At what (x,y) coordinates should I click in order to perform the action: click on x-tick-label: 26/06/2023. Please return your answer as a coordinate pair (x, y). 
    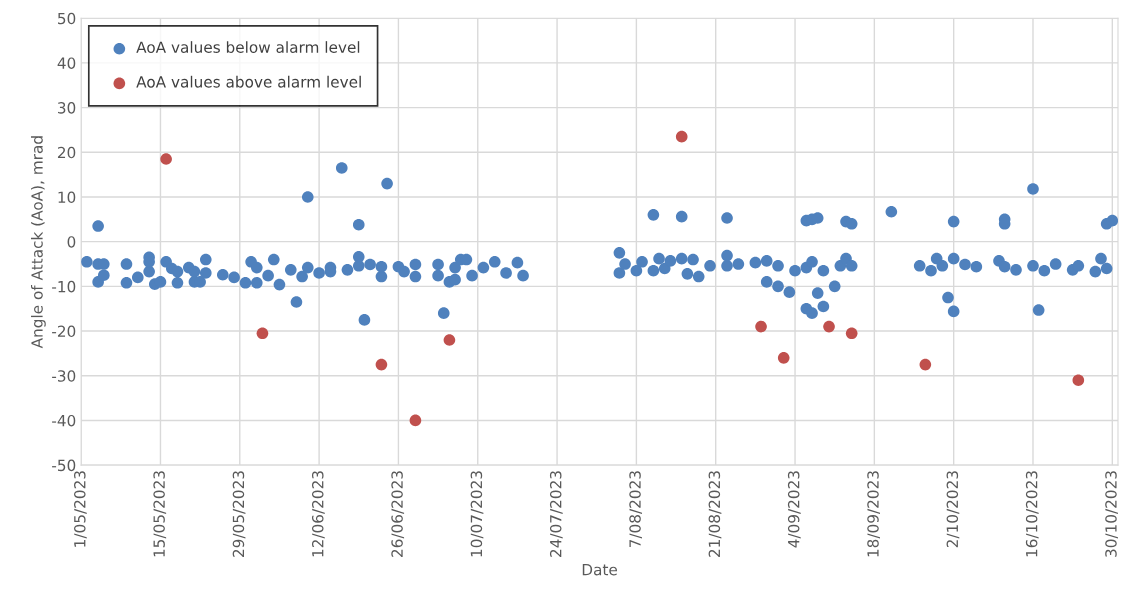
    Looking at the image, I should click on (398, 514).